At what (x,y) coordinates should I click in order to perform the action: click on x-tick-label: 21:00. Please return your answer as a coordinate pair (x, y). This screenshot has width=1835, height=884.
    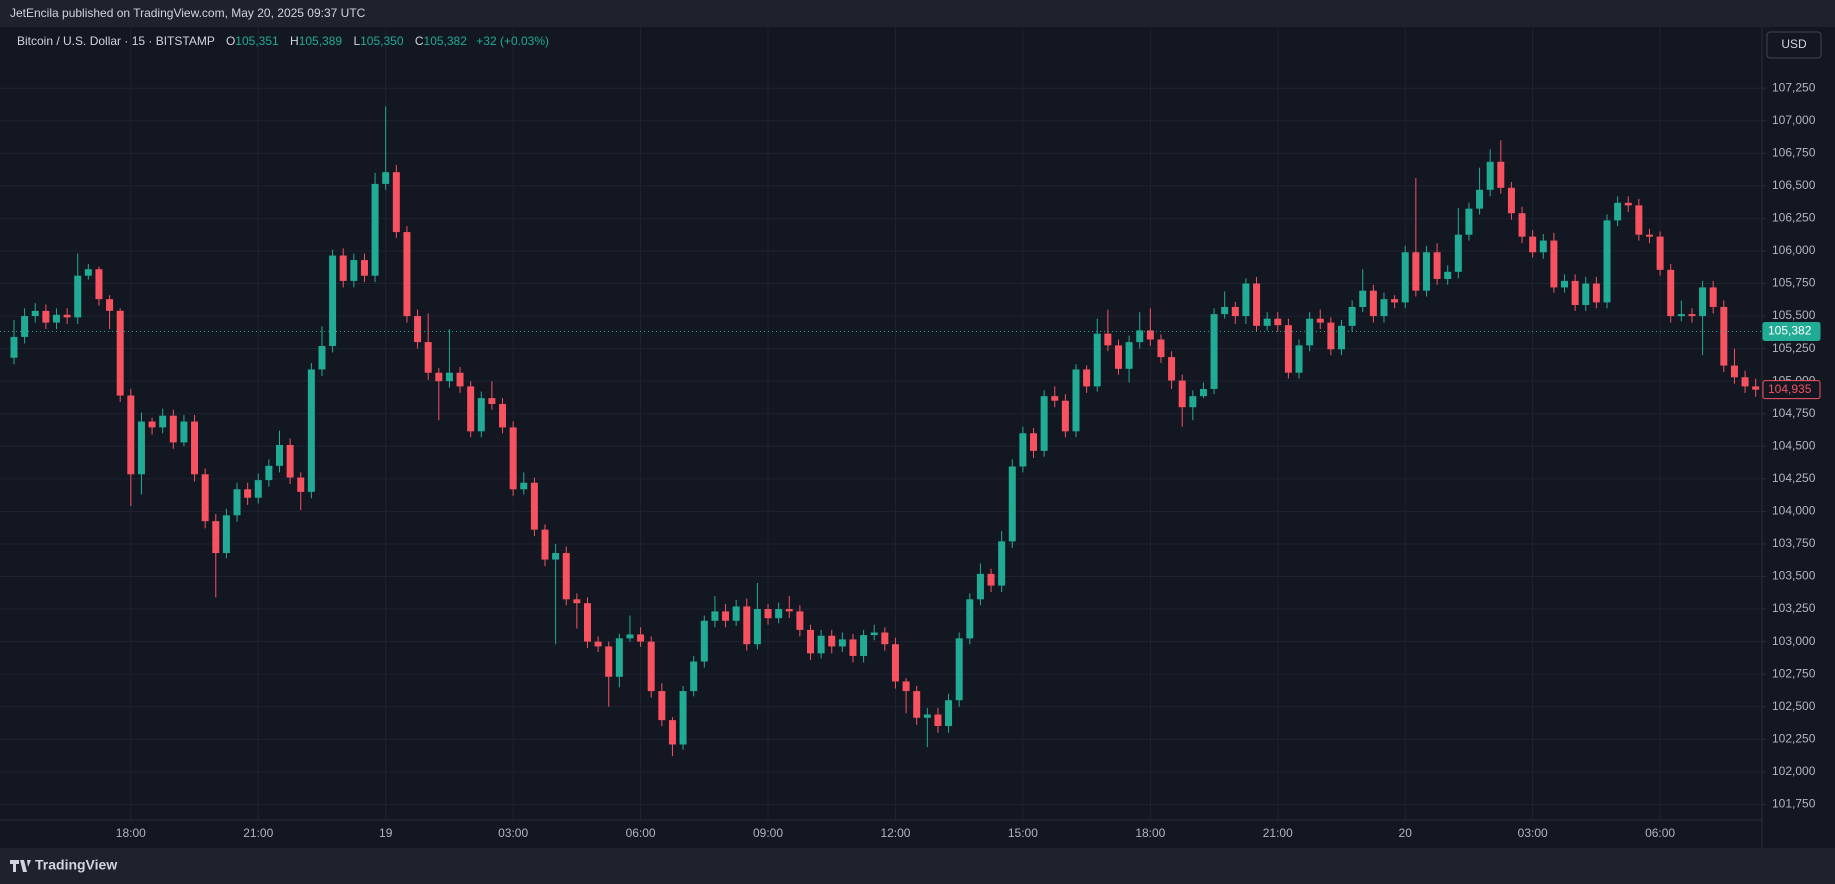
    Looking at the image, I should click on (258, 833).